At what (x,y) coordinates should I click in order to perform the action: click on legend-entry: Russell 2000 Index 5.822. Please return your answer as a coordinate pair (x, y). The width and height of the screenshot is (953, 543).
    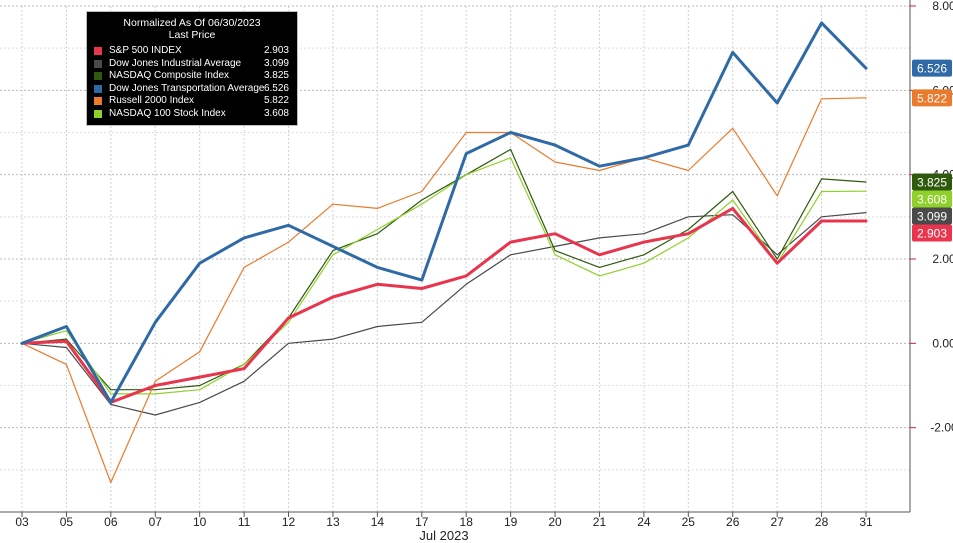
    Looking at the image, I should click on (192, 101).